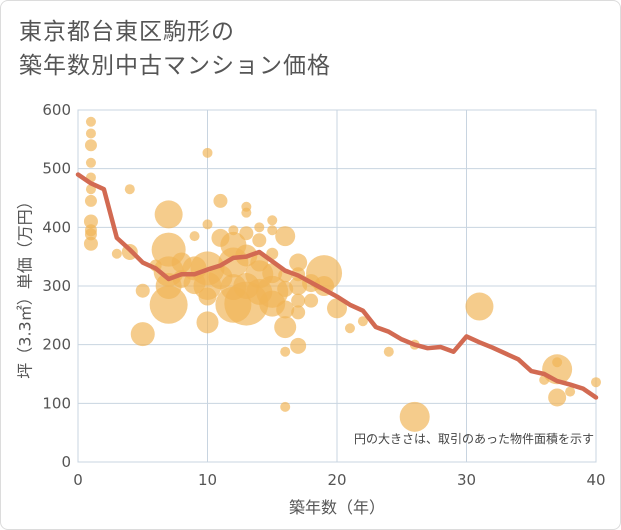 Image resolution: width=621 pixels, height=530 pixels. I want to click on chart-title: 東京都台東区駒形の 築年数別中古マンション価格, so click(175, 49).